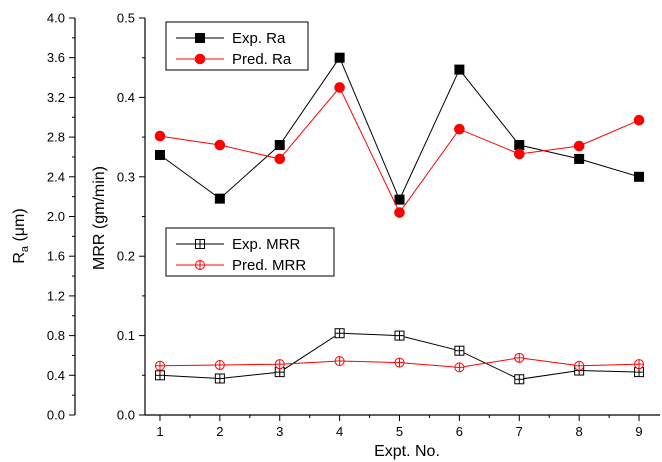 This screenshot has width=662, height=462. Describe the element at coordinates (219, 431) in the screenshot. I see `x-tick-label: 2` at that location.